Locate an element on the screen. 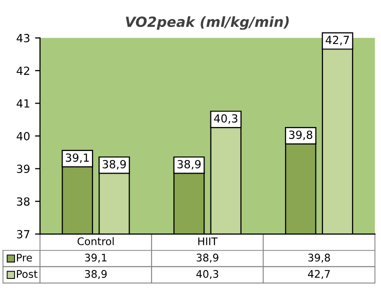  text: 39,8 is located at coordinates (300, 135).